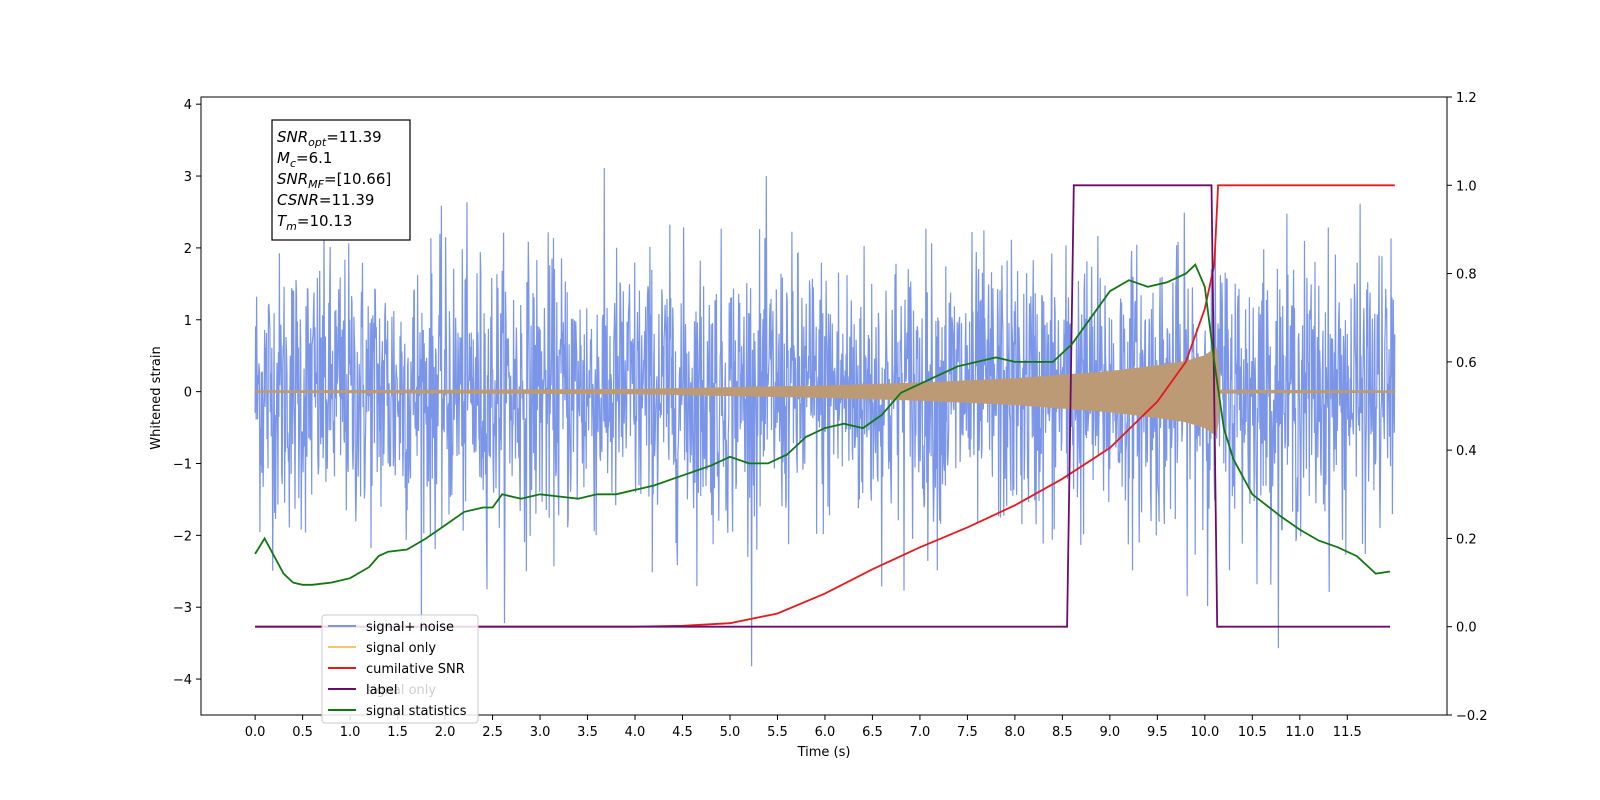 This screenshot has width=1600, height=800. I want to click on x-tick-label: 1.5, so click(397, 732).